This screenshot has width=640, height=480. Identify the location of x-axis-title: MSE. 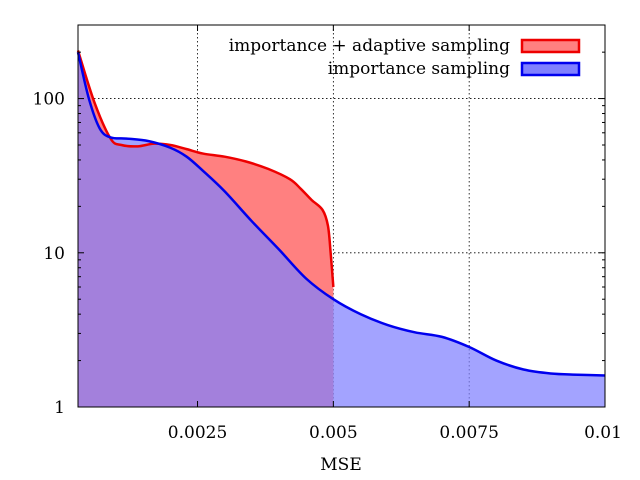
(340, 465).